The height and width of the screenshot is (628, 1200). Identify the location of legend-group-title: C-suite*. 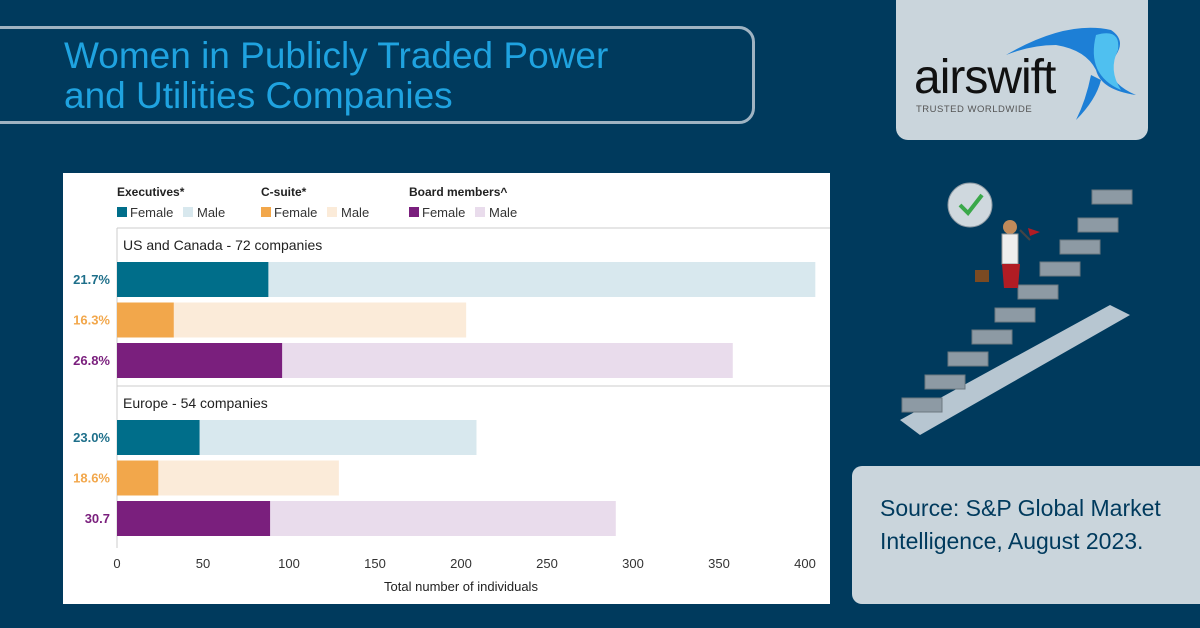
(284, 192).